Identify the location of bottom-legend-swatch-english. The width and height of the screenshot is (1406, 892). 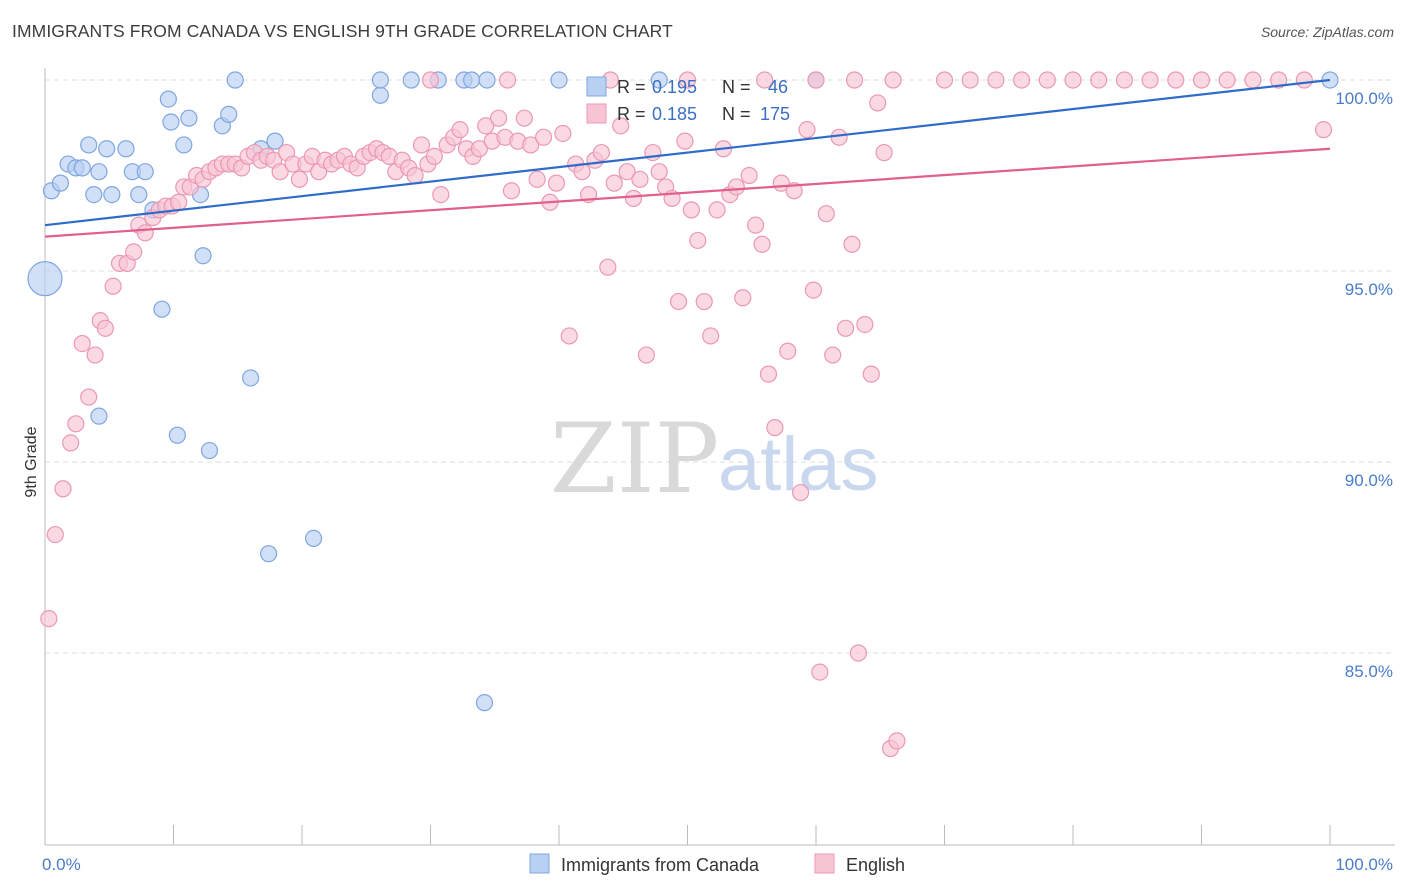
(824, 863).